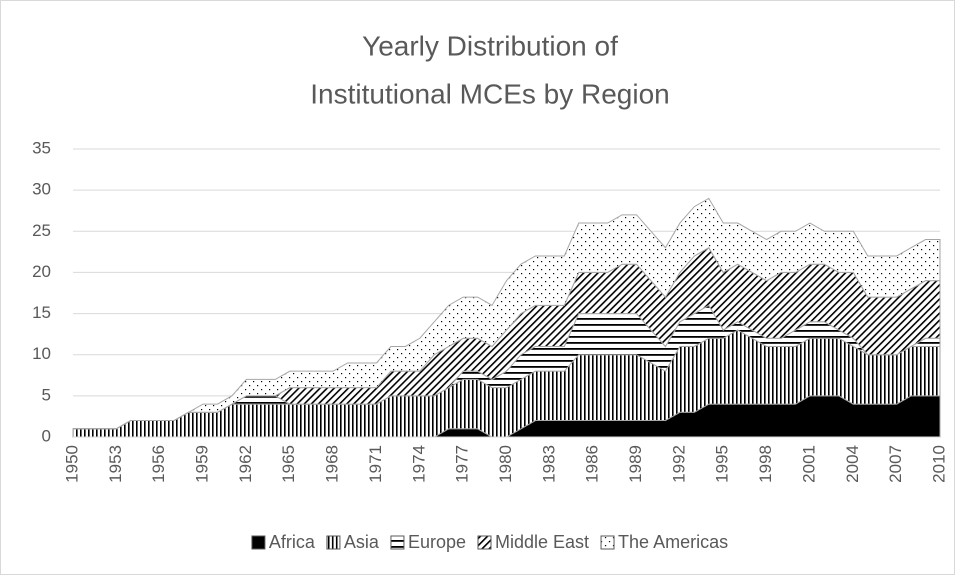 The image size is (956, 576). What do you see at coordinates (158, 464) in the screenshot?
I see `x-tick-label: 1956` at bounding box center [158, 464].